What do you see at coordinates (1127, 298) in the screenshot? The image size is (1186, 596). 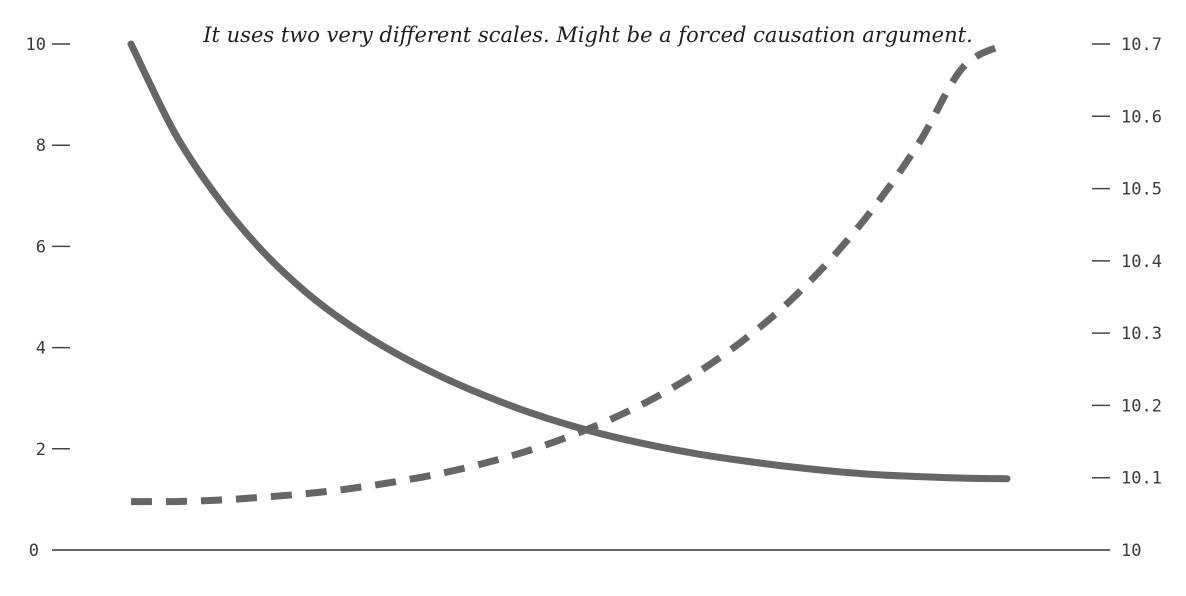 I see `right-axis: 10 10.1 10.2 10.3 10.4 10.5 10.6 10.7` at bounding box center [1127, 298].